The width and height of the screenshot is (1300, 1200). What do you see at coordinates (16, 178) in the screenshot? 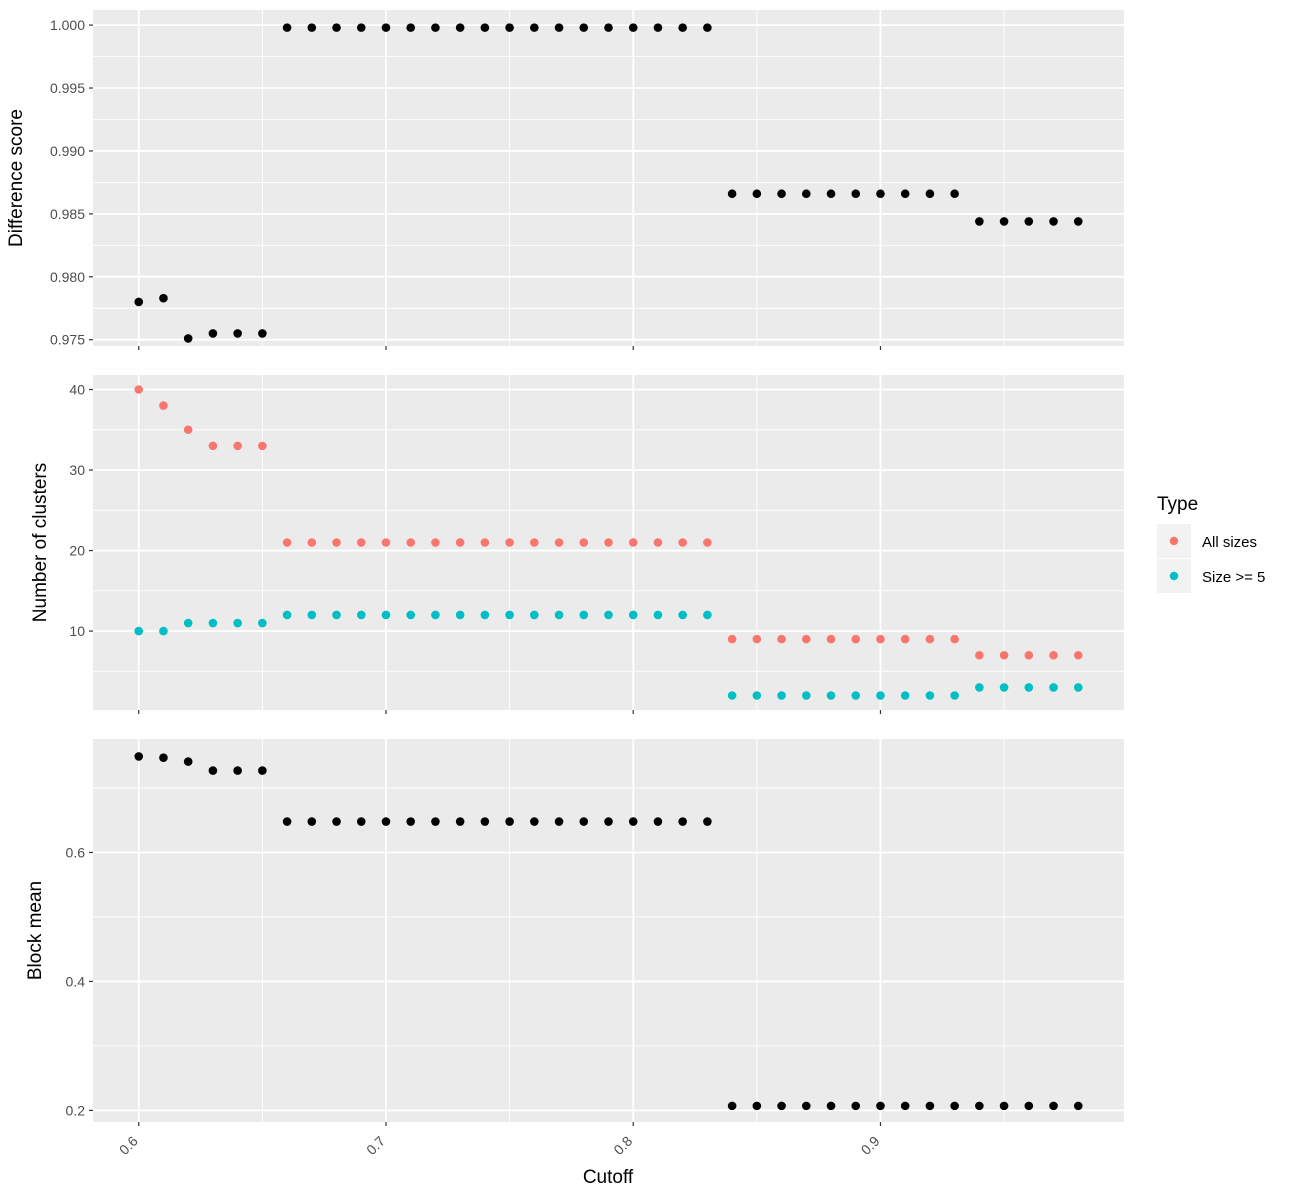
I see `y-axis-title: Difference score` at bounding box center [16, 178].